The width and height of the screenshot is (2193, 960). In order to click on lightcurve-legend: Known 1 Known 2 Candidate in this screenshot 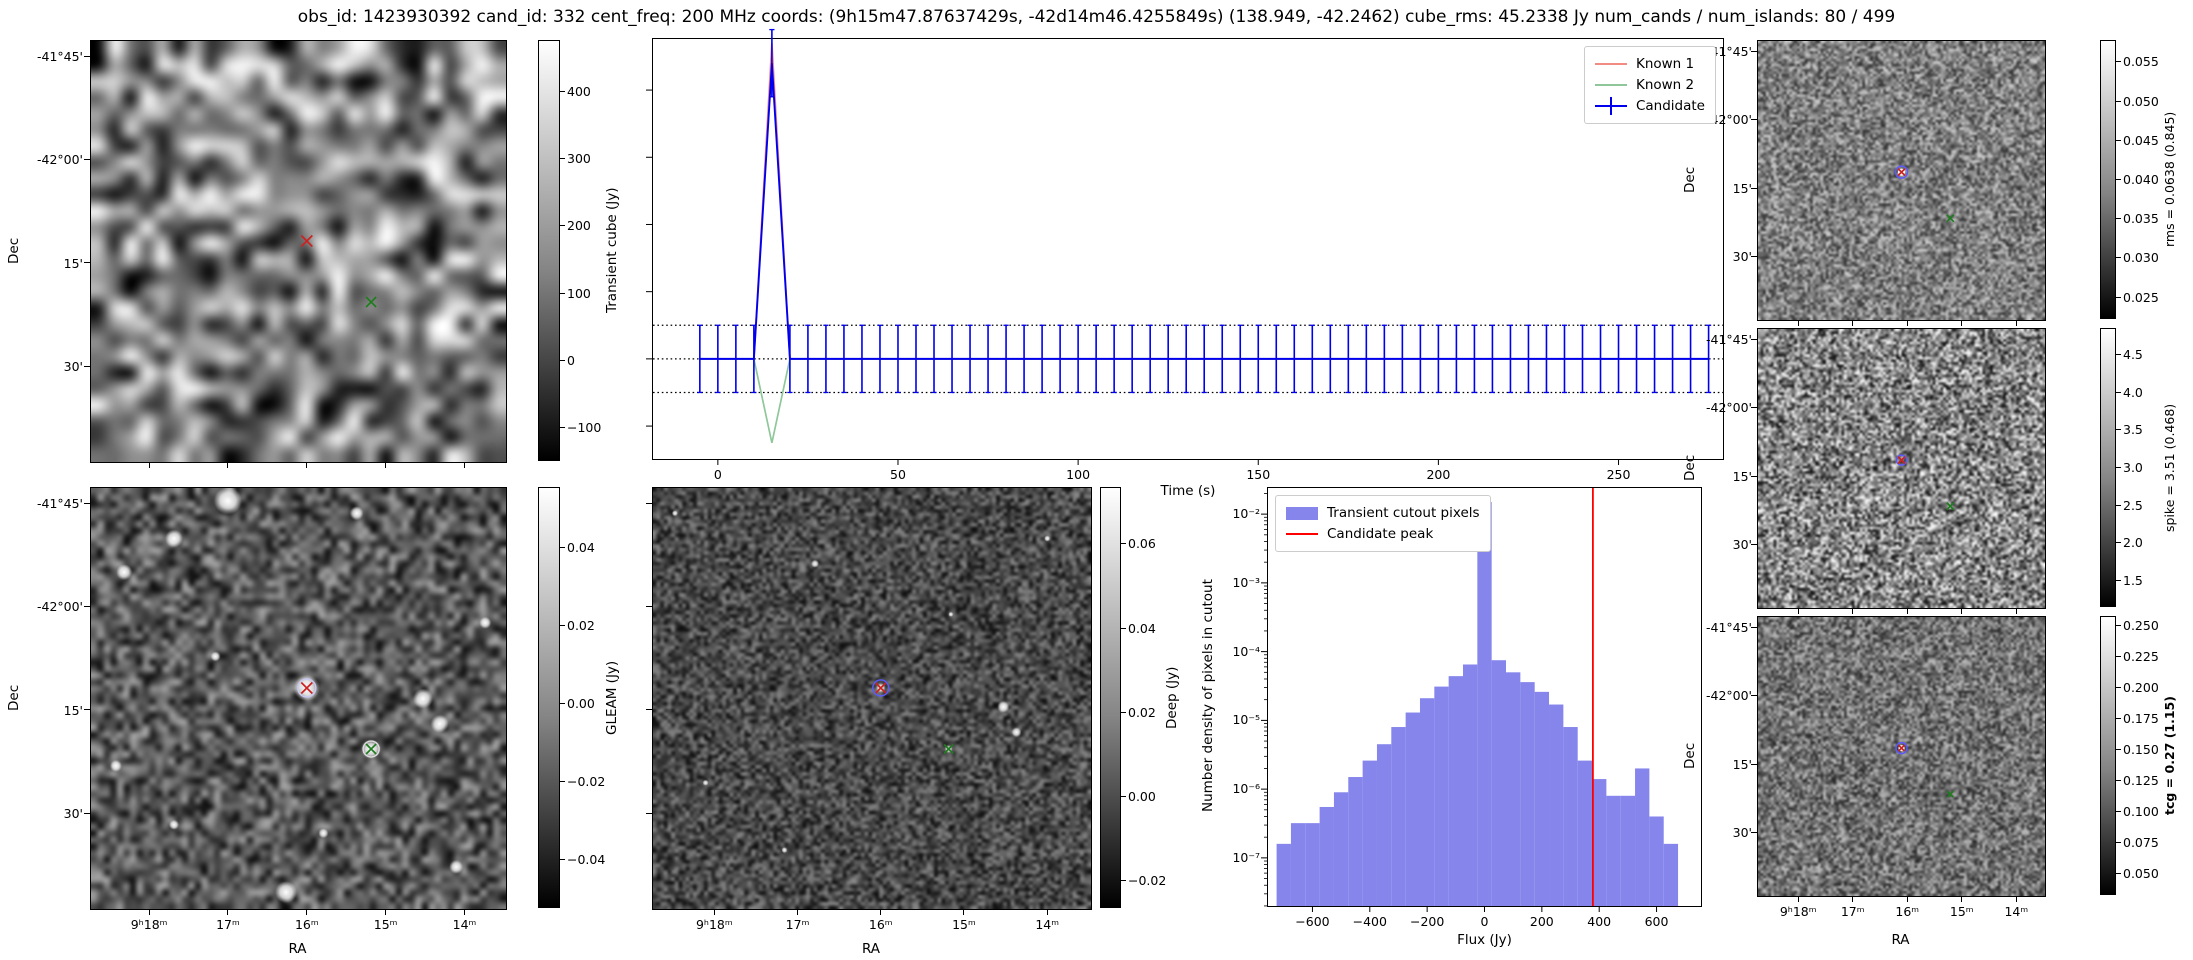, I will do `click(1649, 85)`.